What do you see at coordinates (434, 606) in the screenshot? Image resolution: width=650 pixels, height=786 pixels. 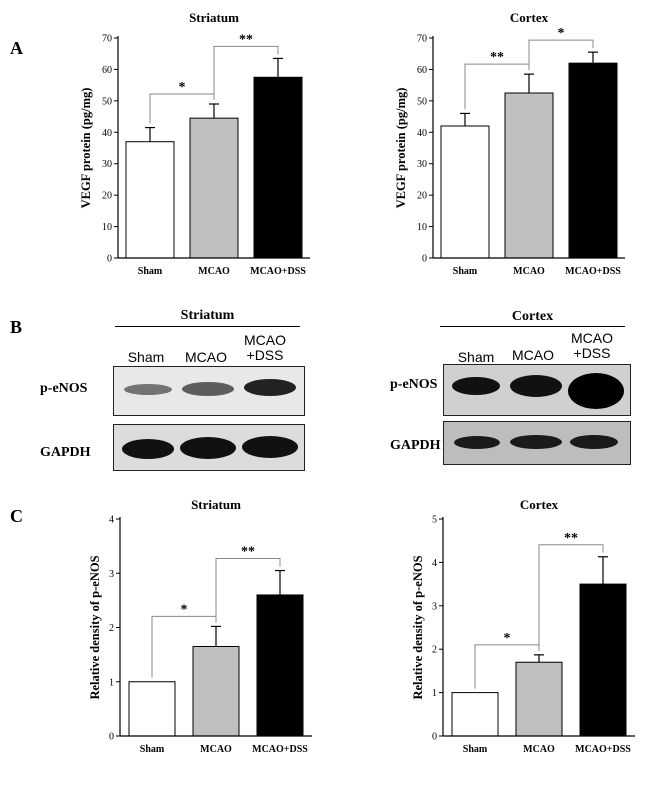 I see `y-tick-label: 3` at bounding box center [434, 606].